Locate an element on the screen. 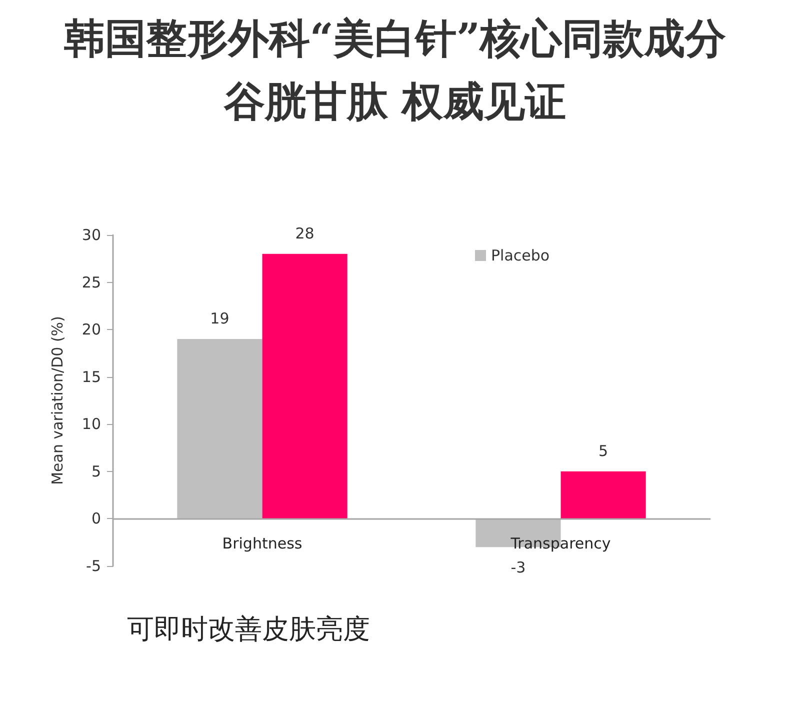 The width and height of the screenshot is (790, 714). text: 可即时改善皮肤亮度 is located at coordinates (248, 629).